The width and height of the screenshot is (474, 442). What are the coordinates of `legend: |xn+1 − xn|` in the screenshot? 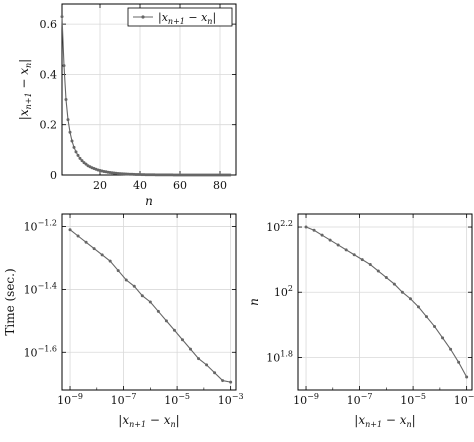 It's located at (180, 17).